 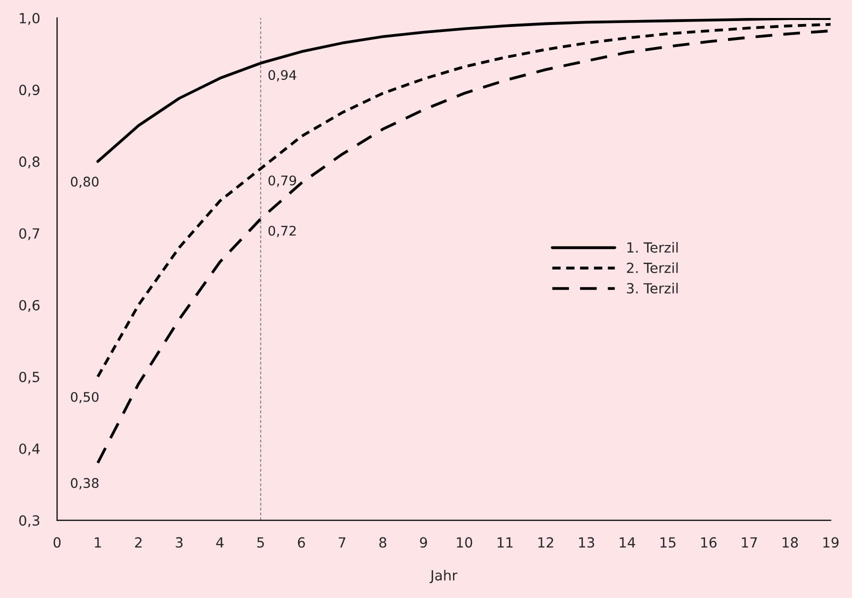 What do you see at coordinates (282, 181) in the screenshot?
I see `data-label: 0,79` at bounding box center [282, 181].